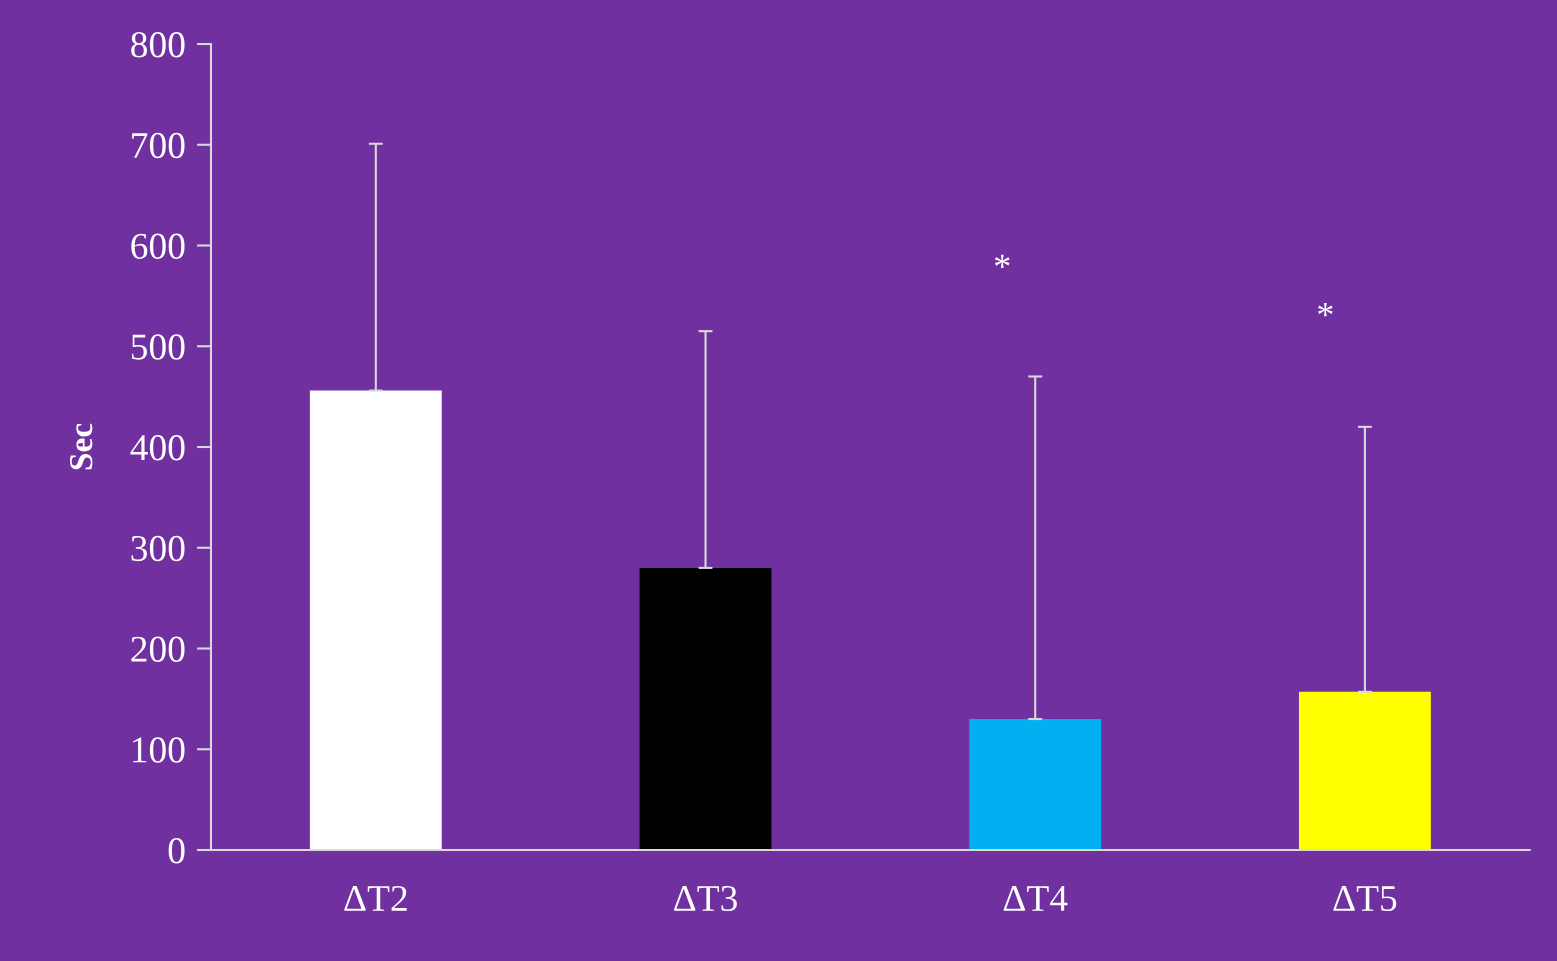 The height and width of the screenshot is (961, 1557). I want to click on y-tick-label: 700, so click(158, 145).